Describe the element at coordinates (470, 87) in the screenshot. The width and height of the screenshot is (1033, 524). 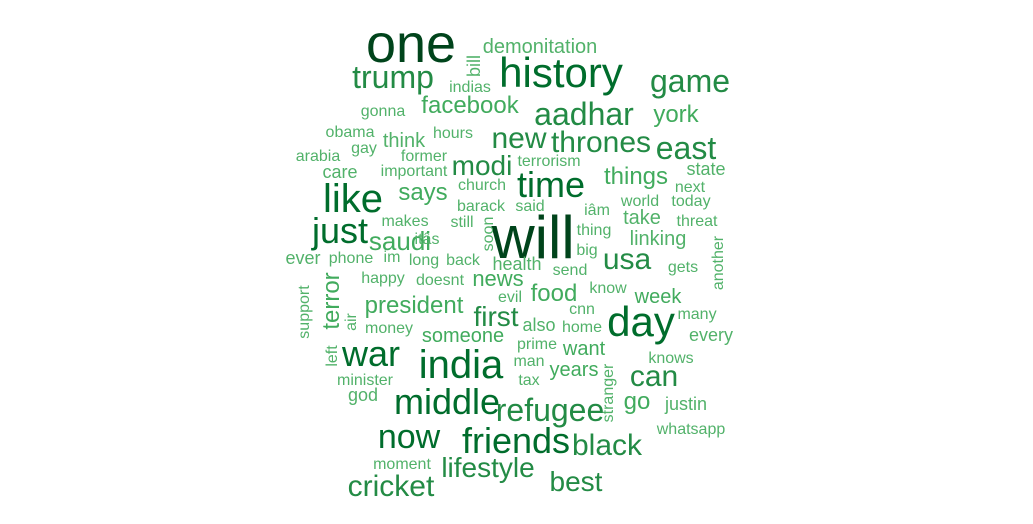
I see `word-indias: indias` at that location.